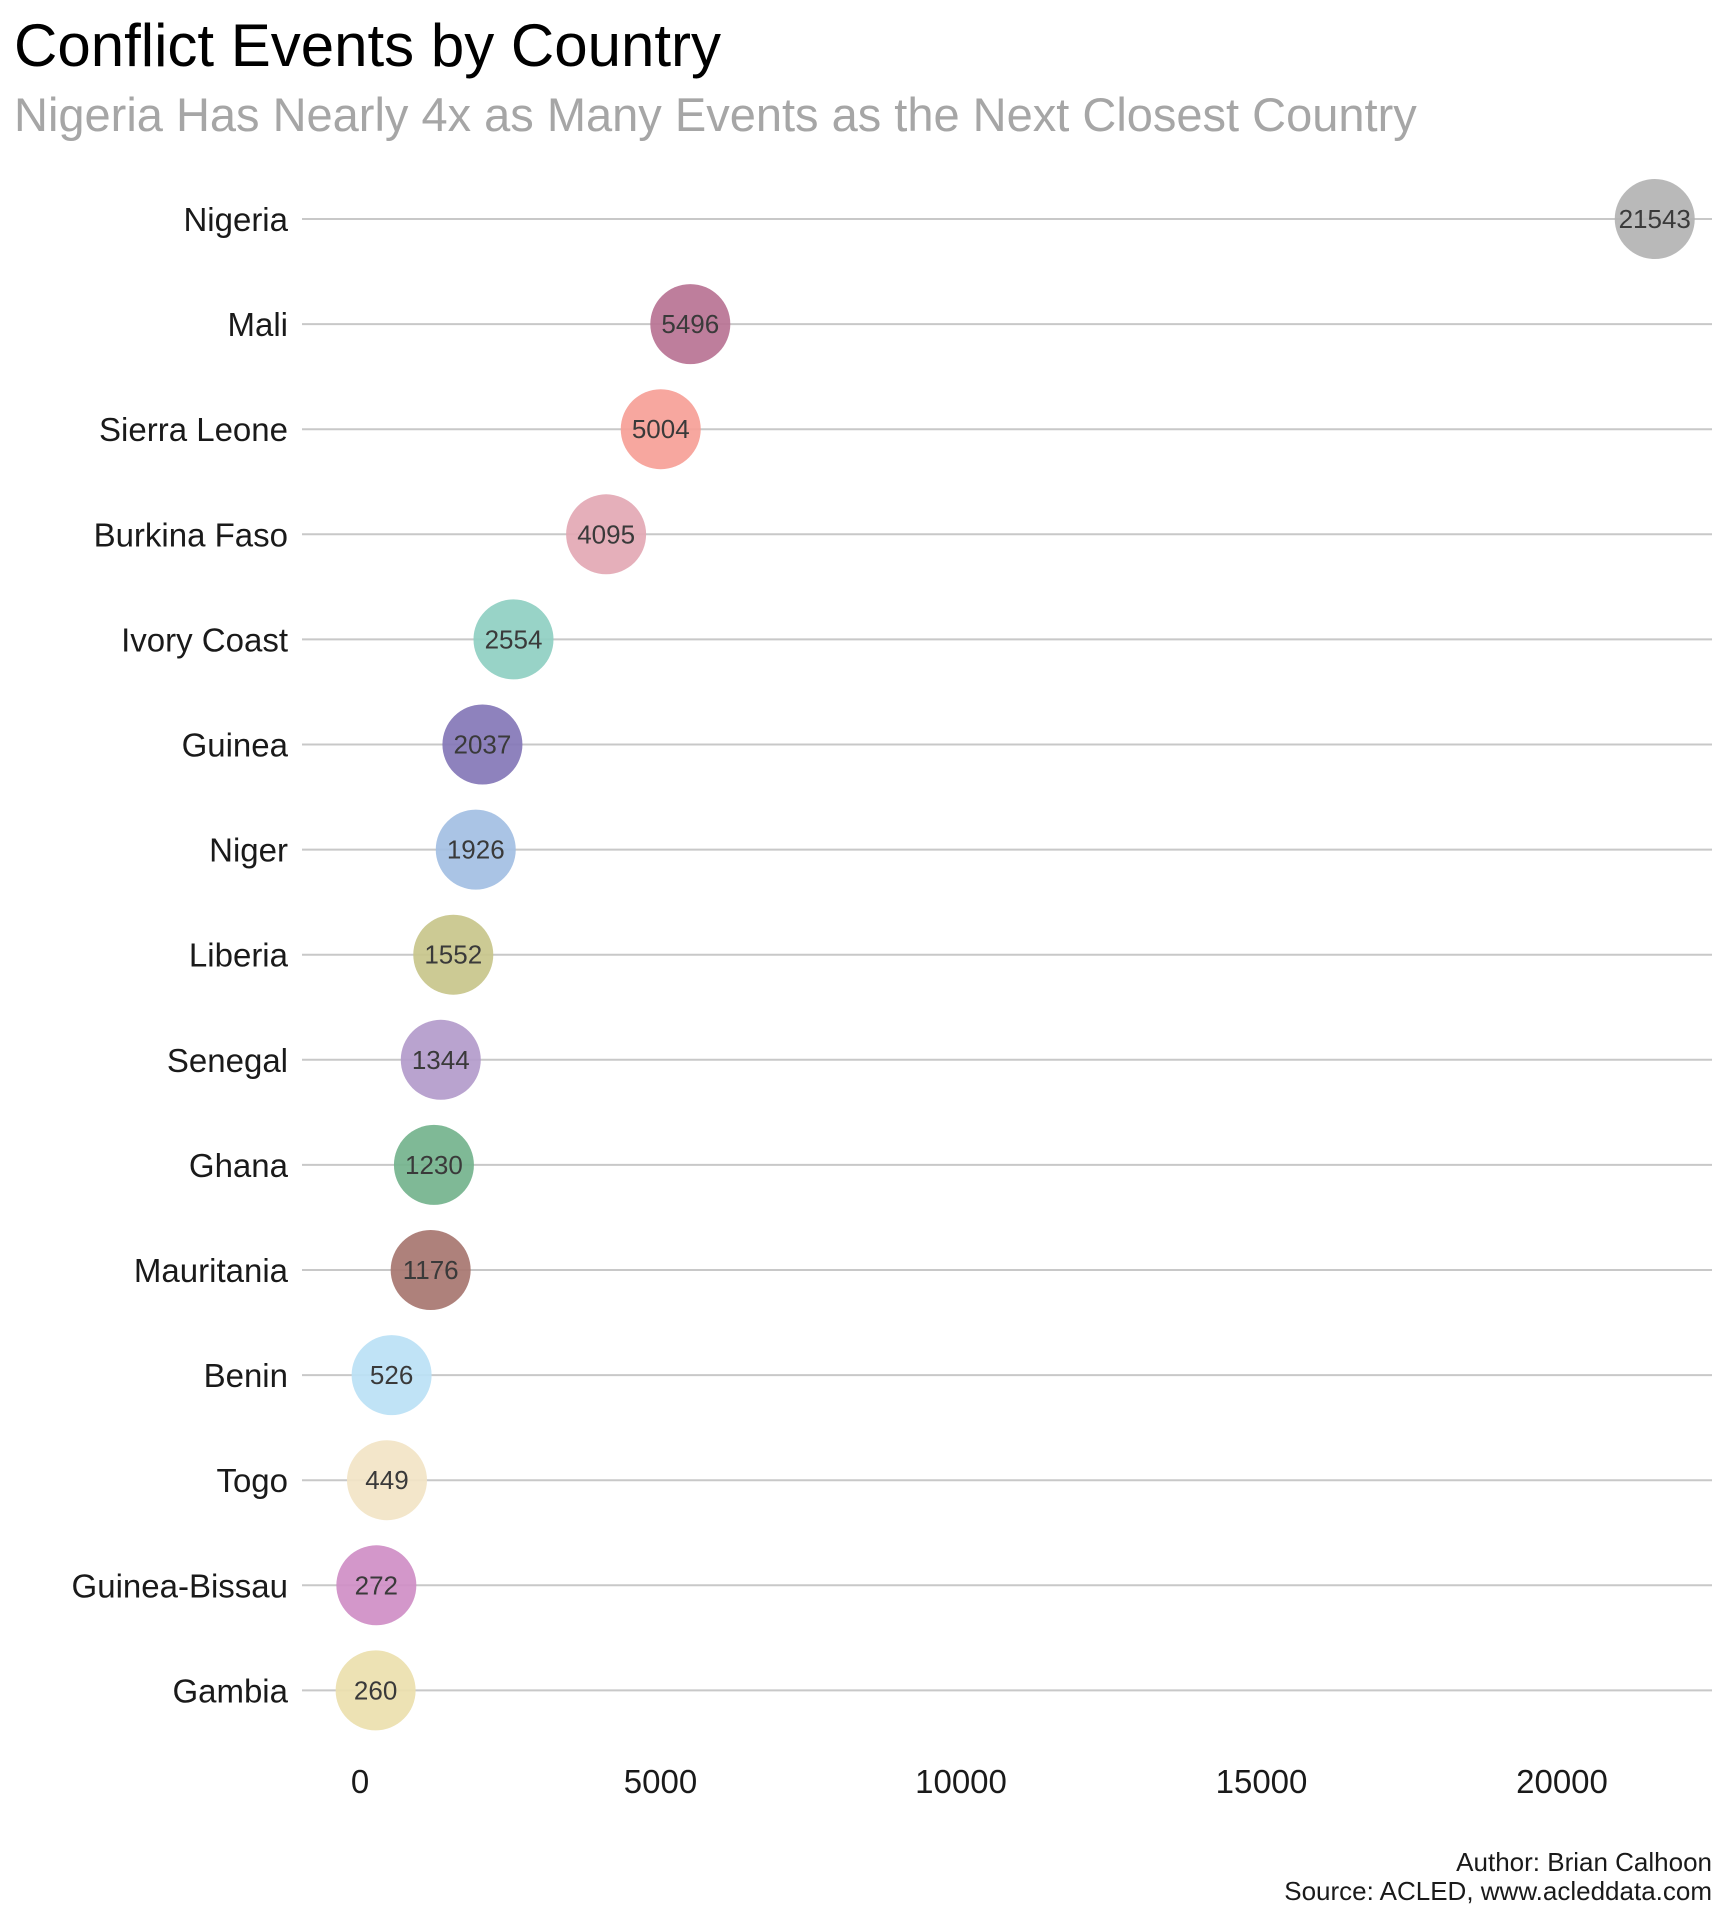 The height and width of the screenshot is (1920, 1728). Describe the element at coordinates (252, 1480) in the screenshot. I see `category-label: Togo` at that location.